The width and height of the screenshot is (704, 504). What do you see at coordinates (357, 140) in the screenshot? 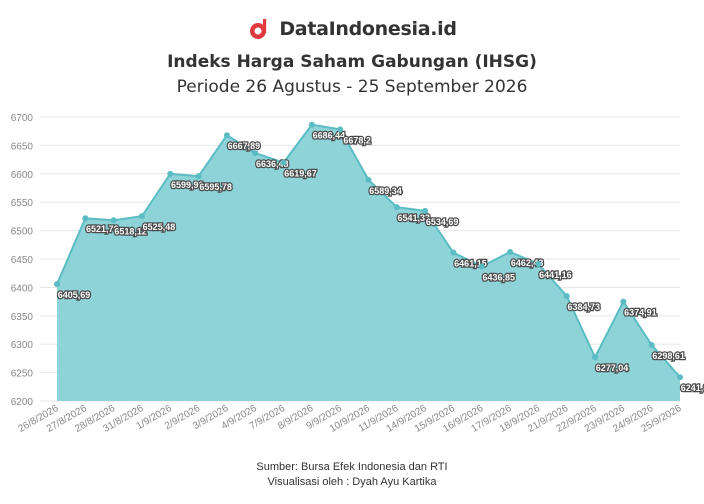
I see `data-label: 6678,2` at bounding box center [357, 140].